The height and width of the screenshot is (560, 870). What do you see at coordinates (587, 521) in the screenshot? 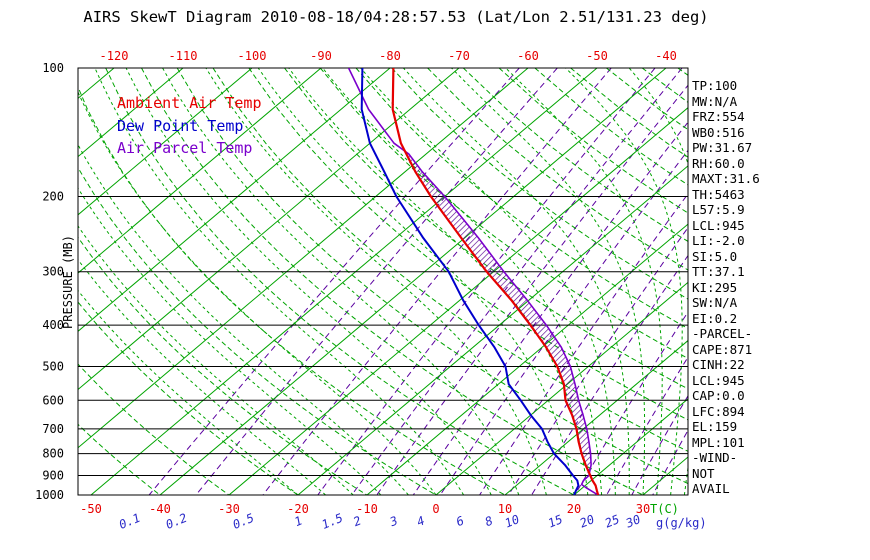
I see `mixing-ratio-tick-label: 20` at bounding box center [587, 521].